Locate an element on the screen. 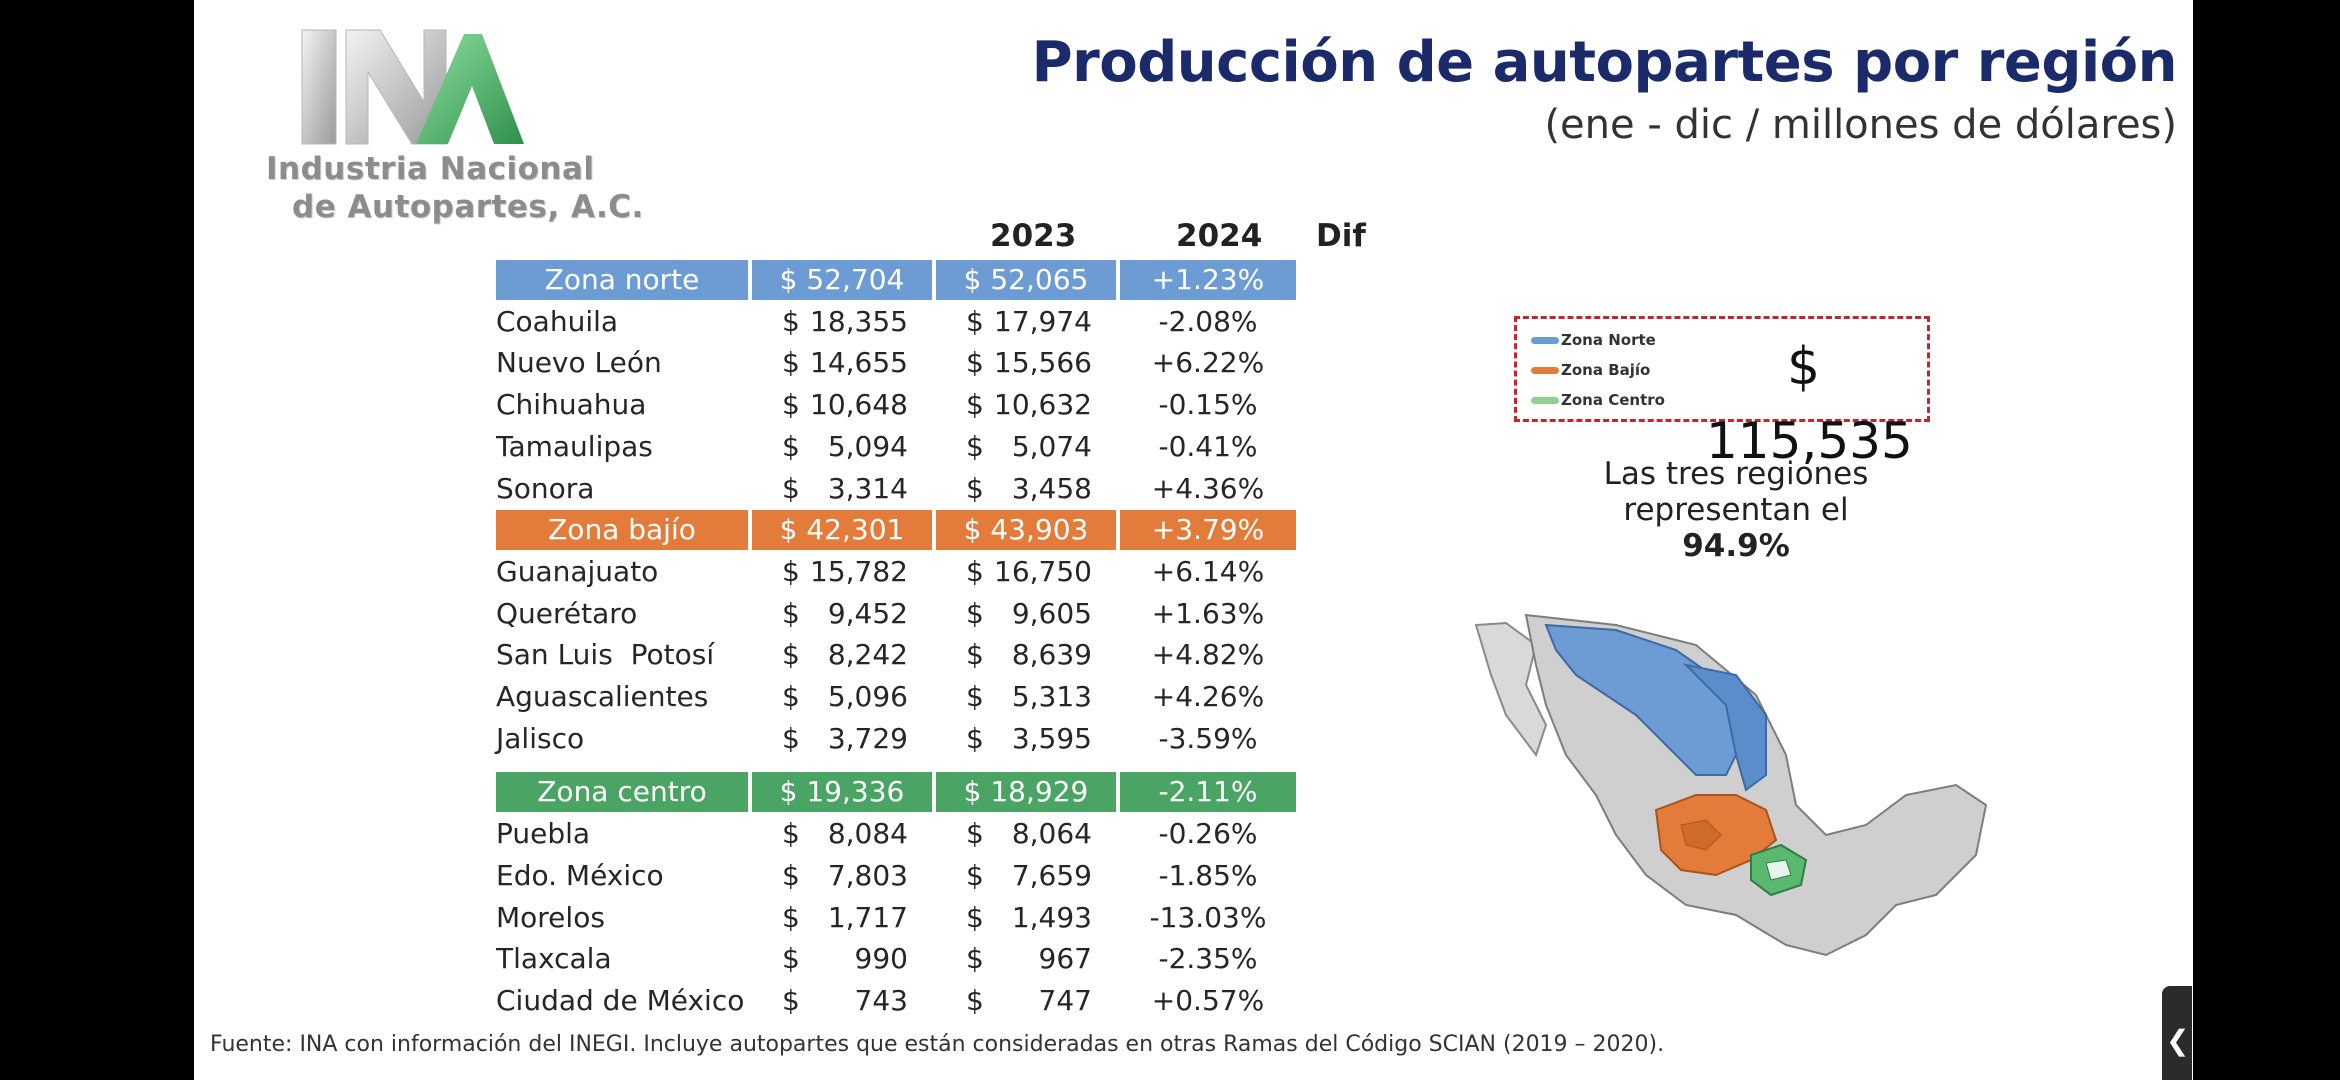 The image size is (2340, 1080). state-name: Aguascalientes is located at coordinates (602, 696).